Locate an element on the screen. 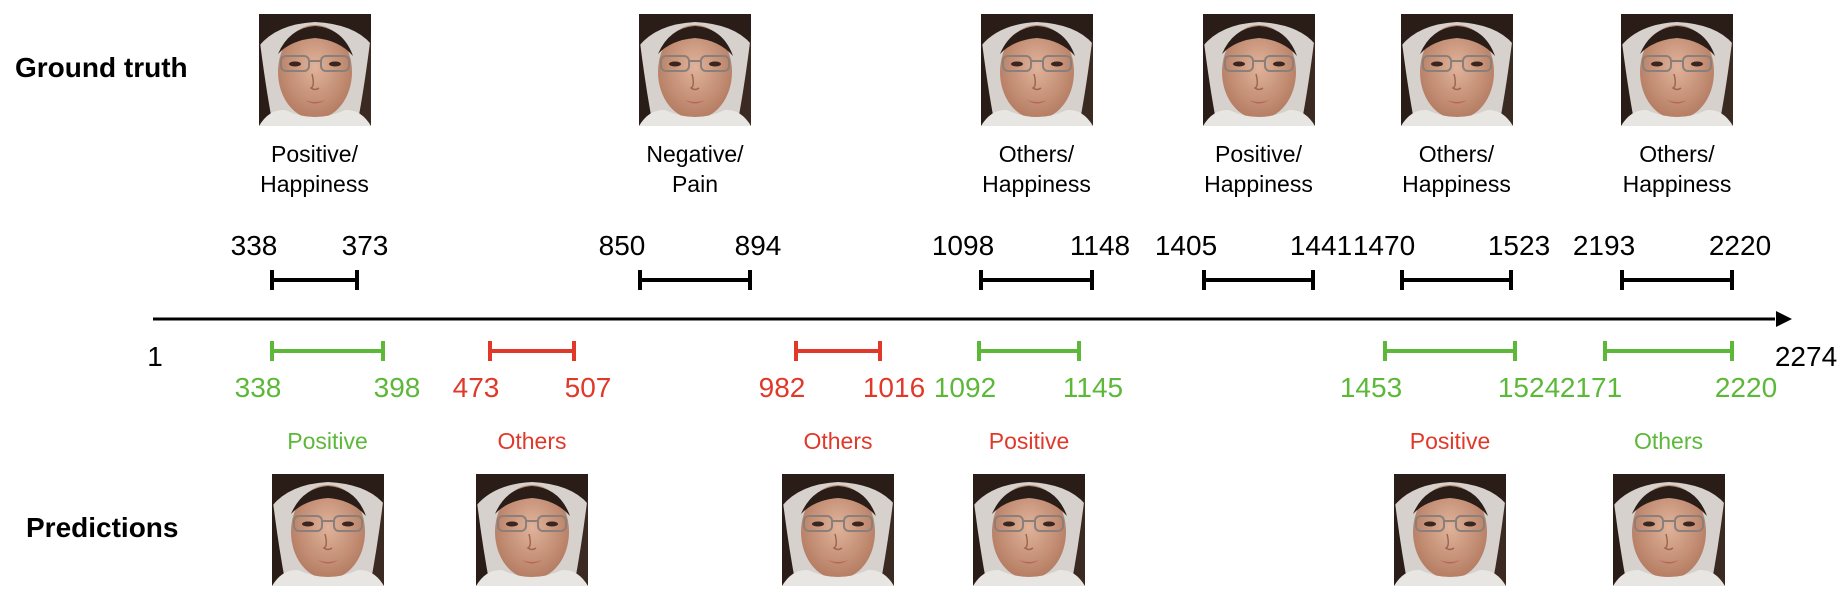 This screenshot has height=603, width=1845. pred-start-number: 1092 is located at coordinates (965, 387).